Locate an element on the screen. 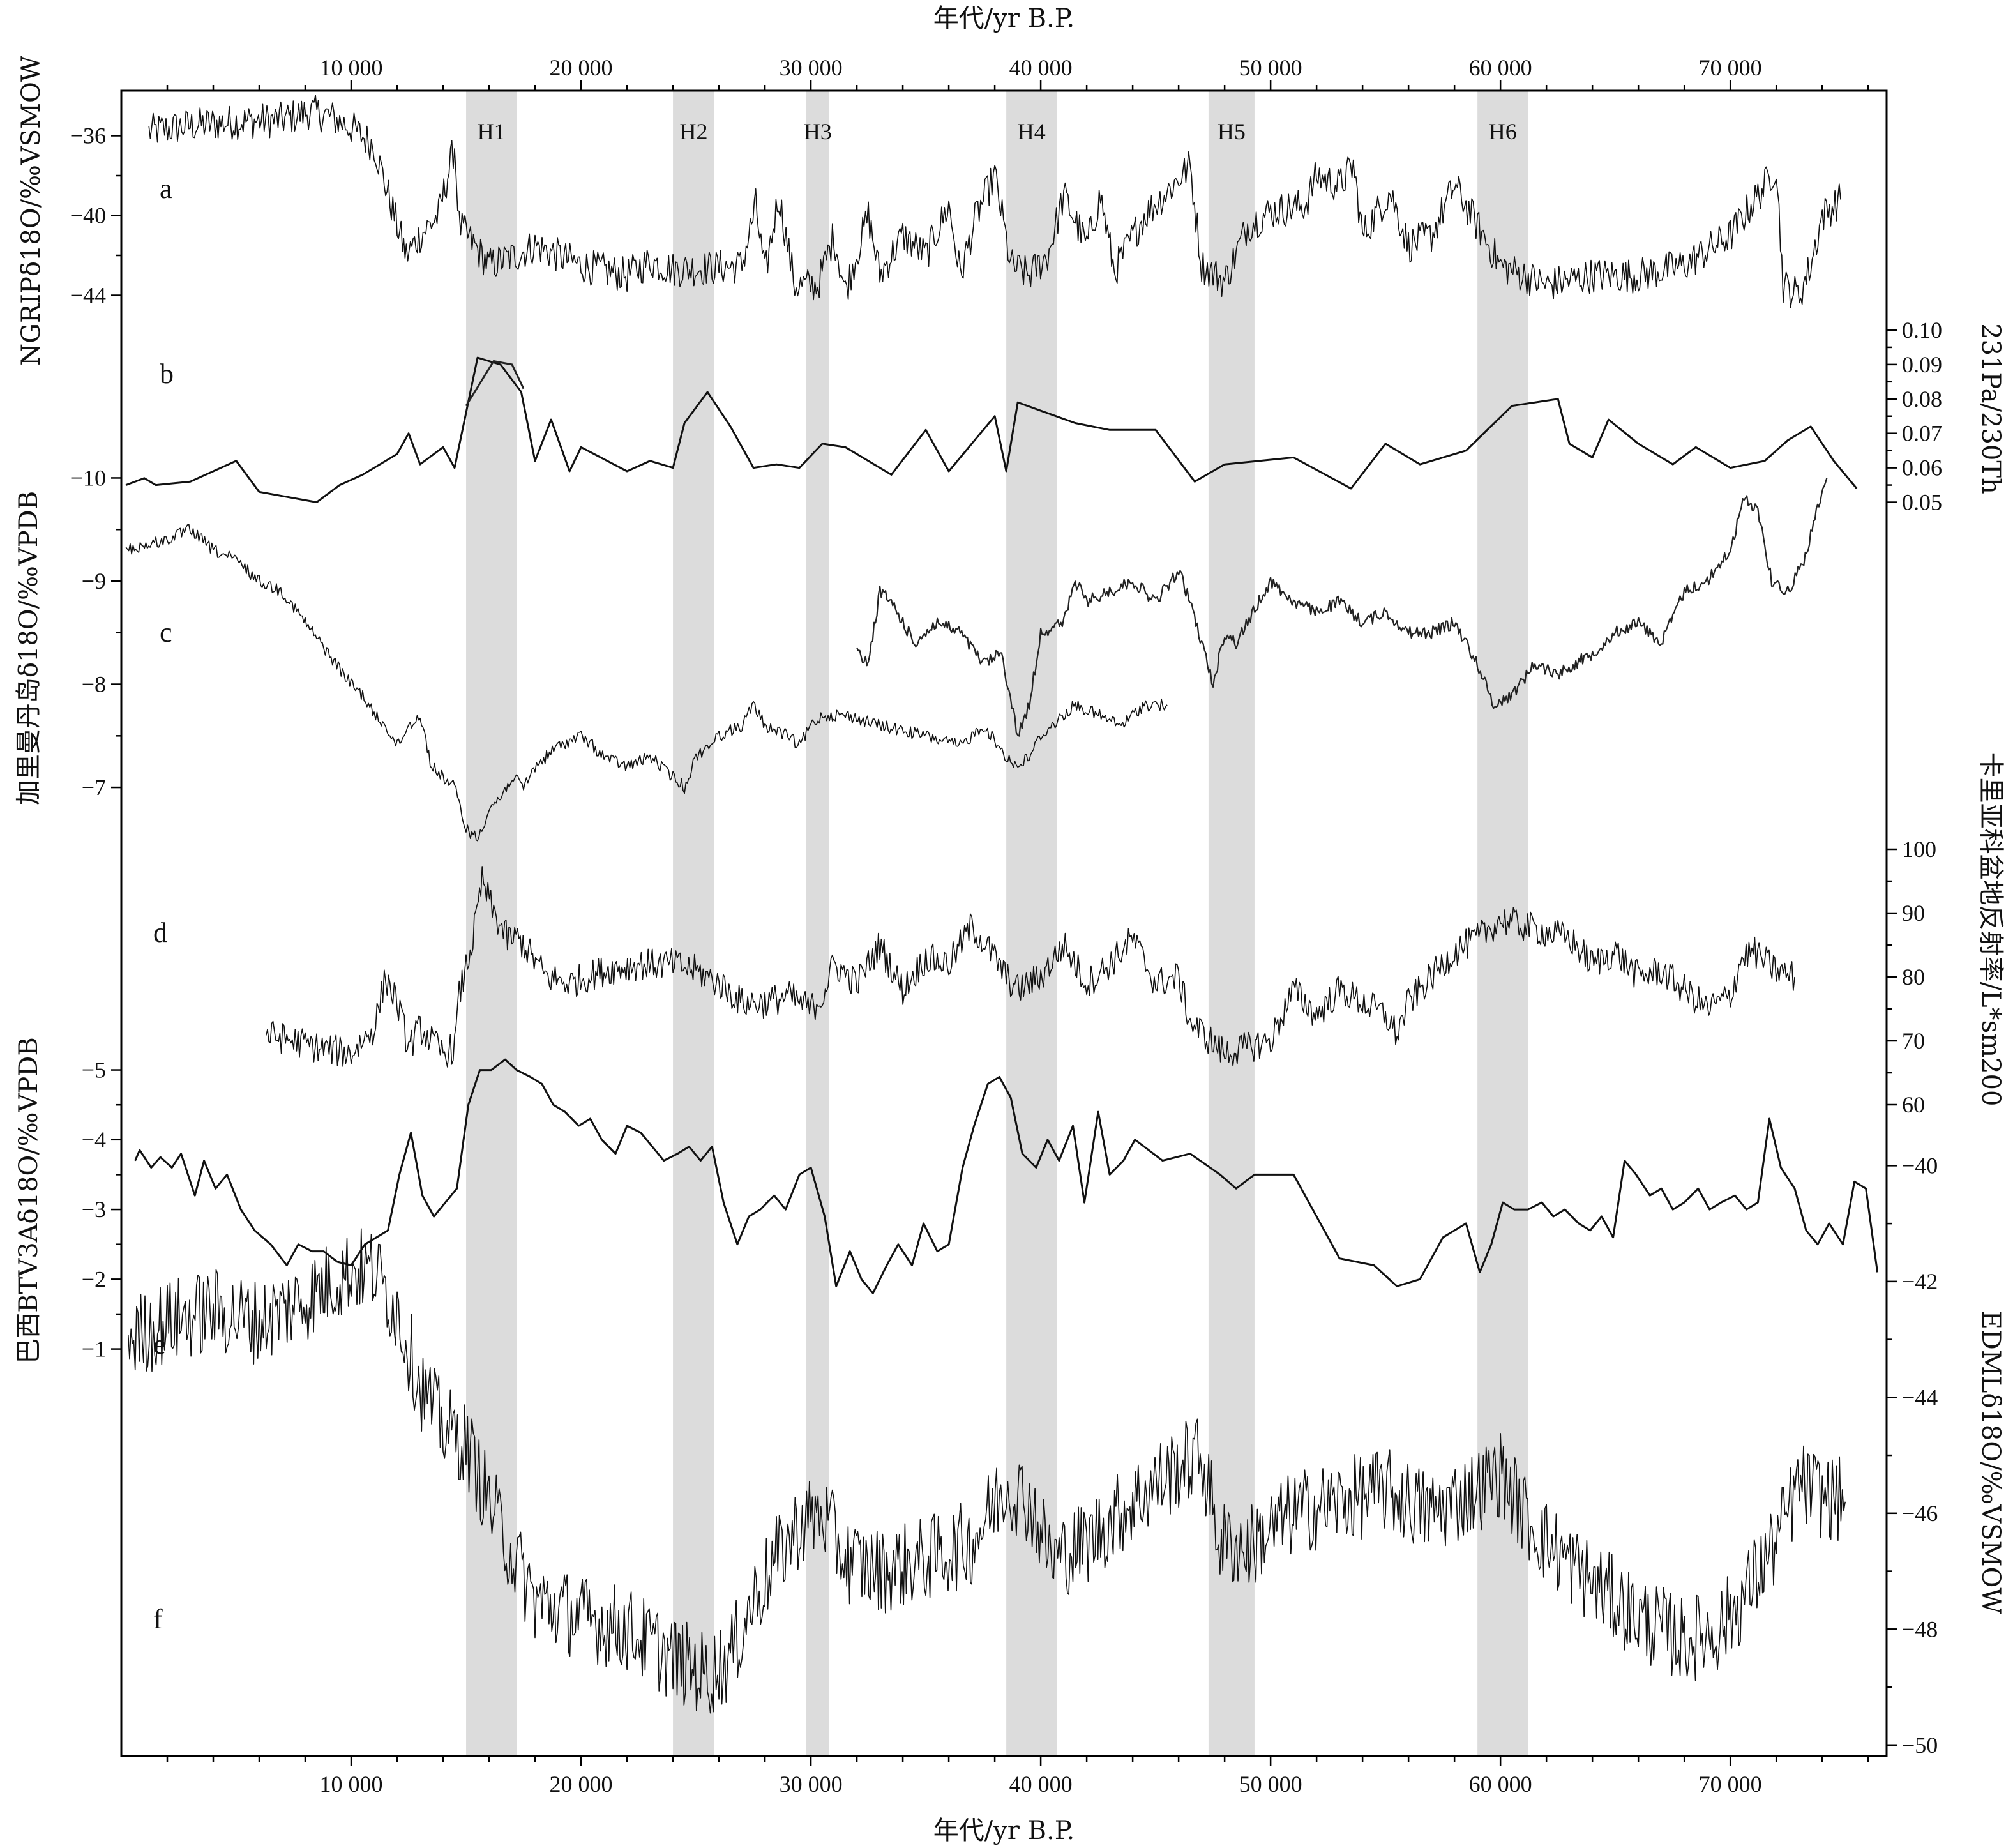 The image size is (2006, 1848). heinrich-label-h1: H1 is located at coordinates (492, 131).